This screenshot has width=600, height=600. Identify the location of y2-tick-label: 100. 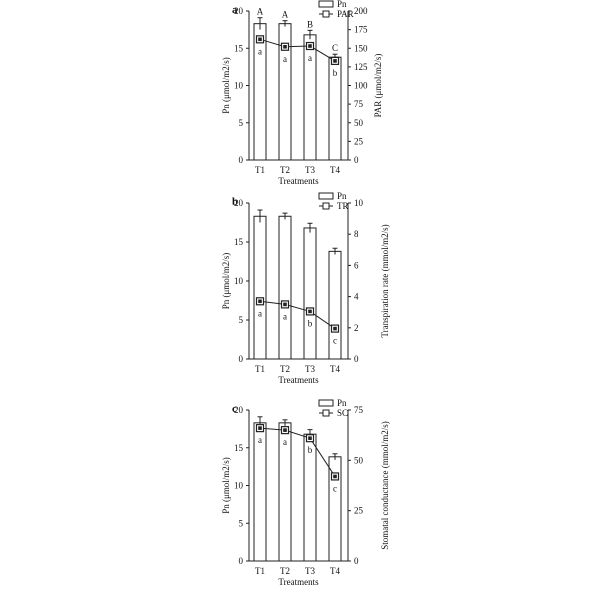
(361, 86).